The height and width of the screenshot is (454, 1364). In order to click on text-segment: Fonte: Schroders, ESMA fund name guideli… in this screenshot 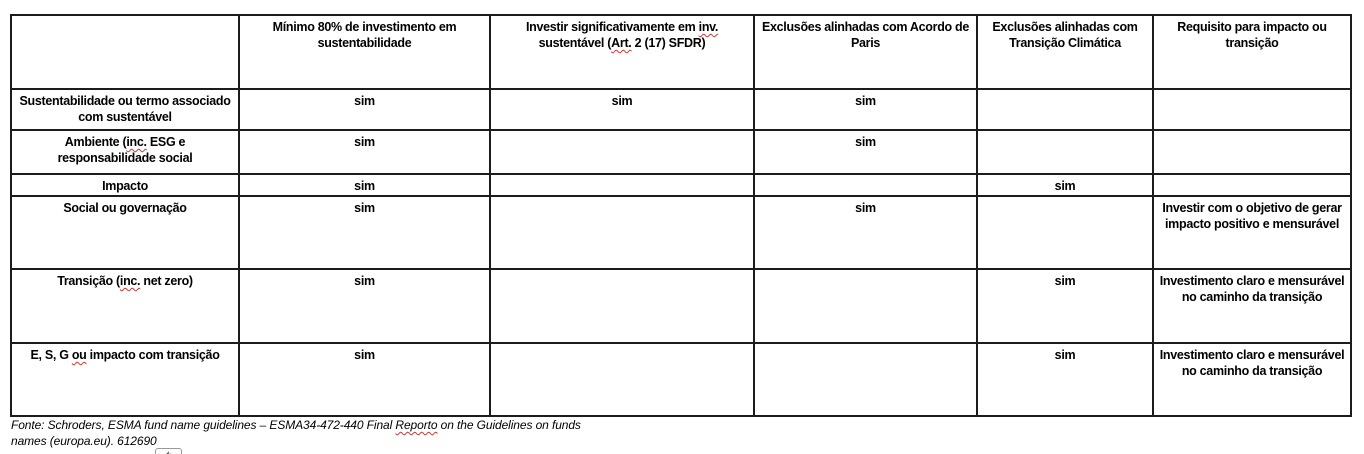, I will do `click(203, 425)`.